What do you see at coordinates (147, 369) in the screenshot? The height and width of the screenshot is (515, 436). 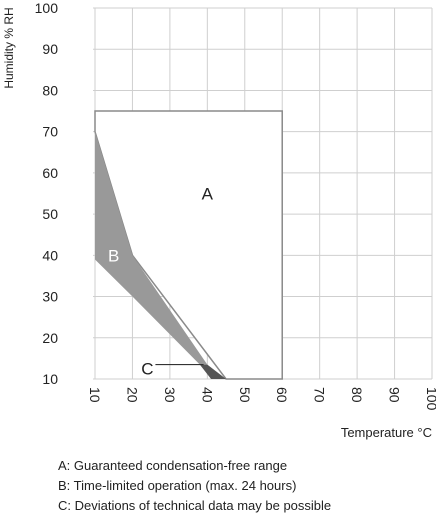 I see `annotation-c: C` at bounding box center [147, 369].